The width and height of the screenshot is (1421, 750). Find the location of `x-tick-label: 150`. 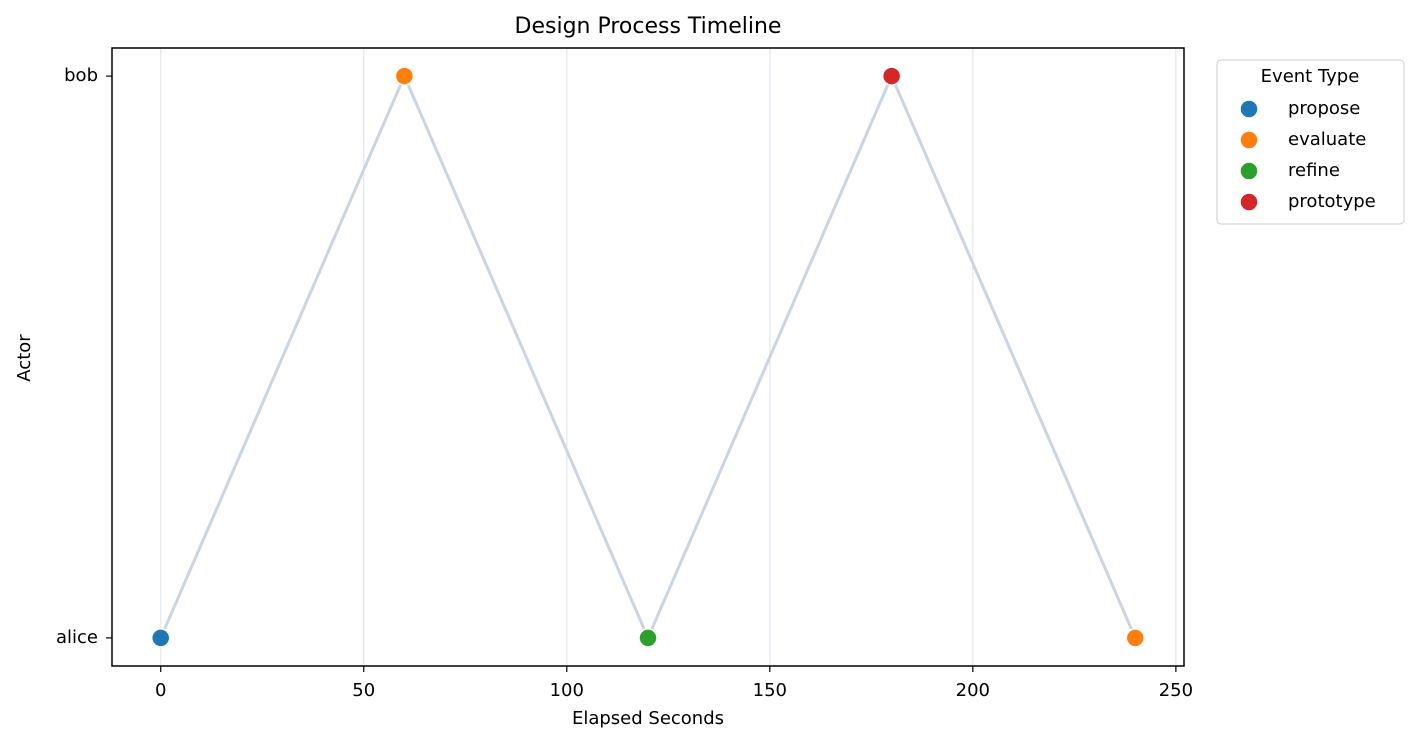

x-tick-label: 150 is located at coordinates (770, 690).